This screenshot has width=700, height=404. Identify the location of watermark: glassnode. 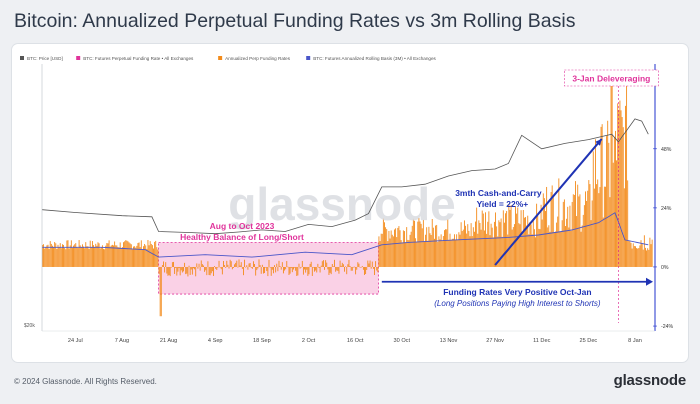
(342, 204).